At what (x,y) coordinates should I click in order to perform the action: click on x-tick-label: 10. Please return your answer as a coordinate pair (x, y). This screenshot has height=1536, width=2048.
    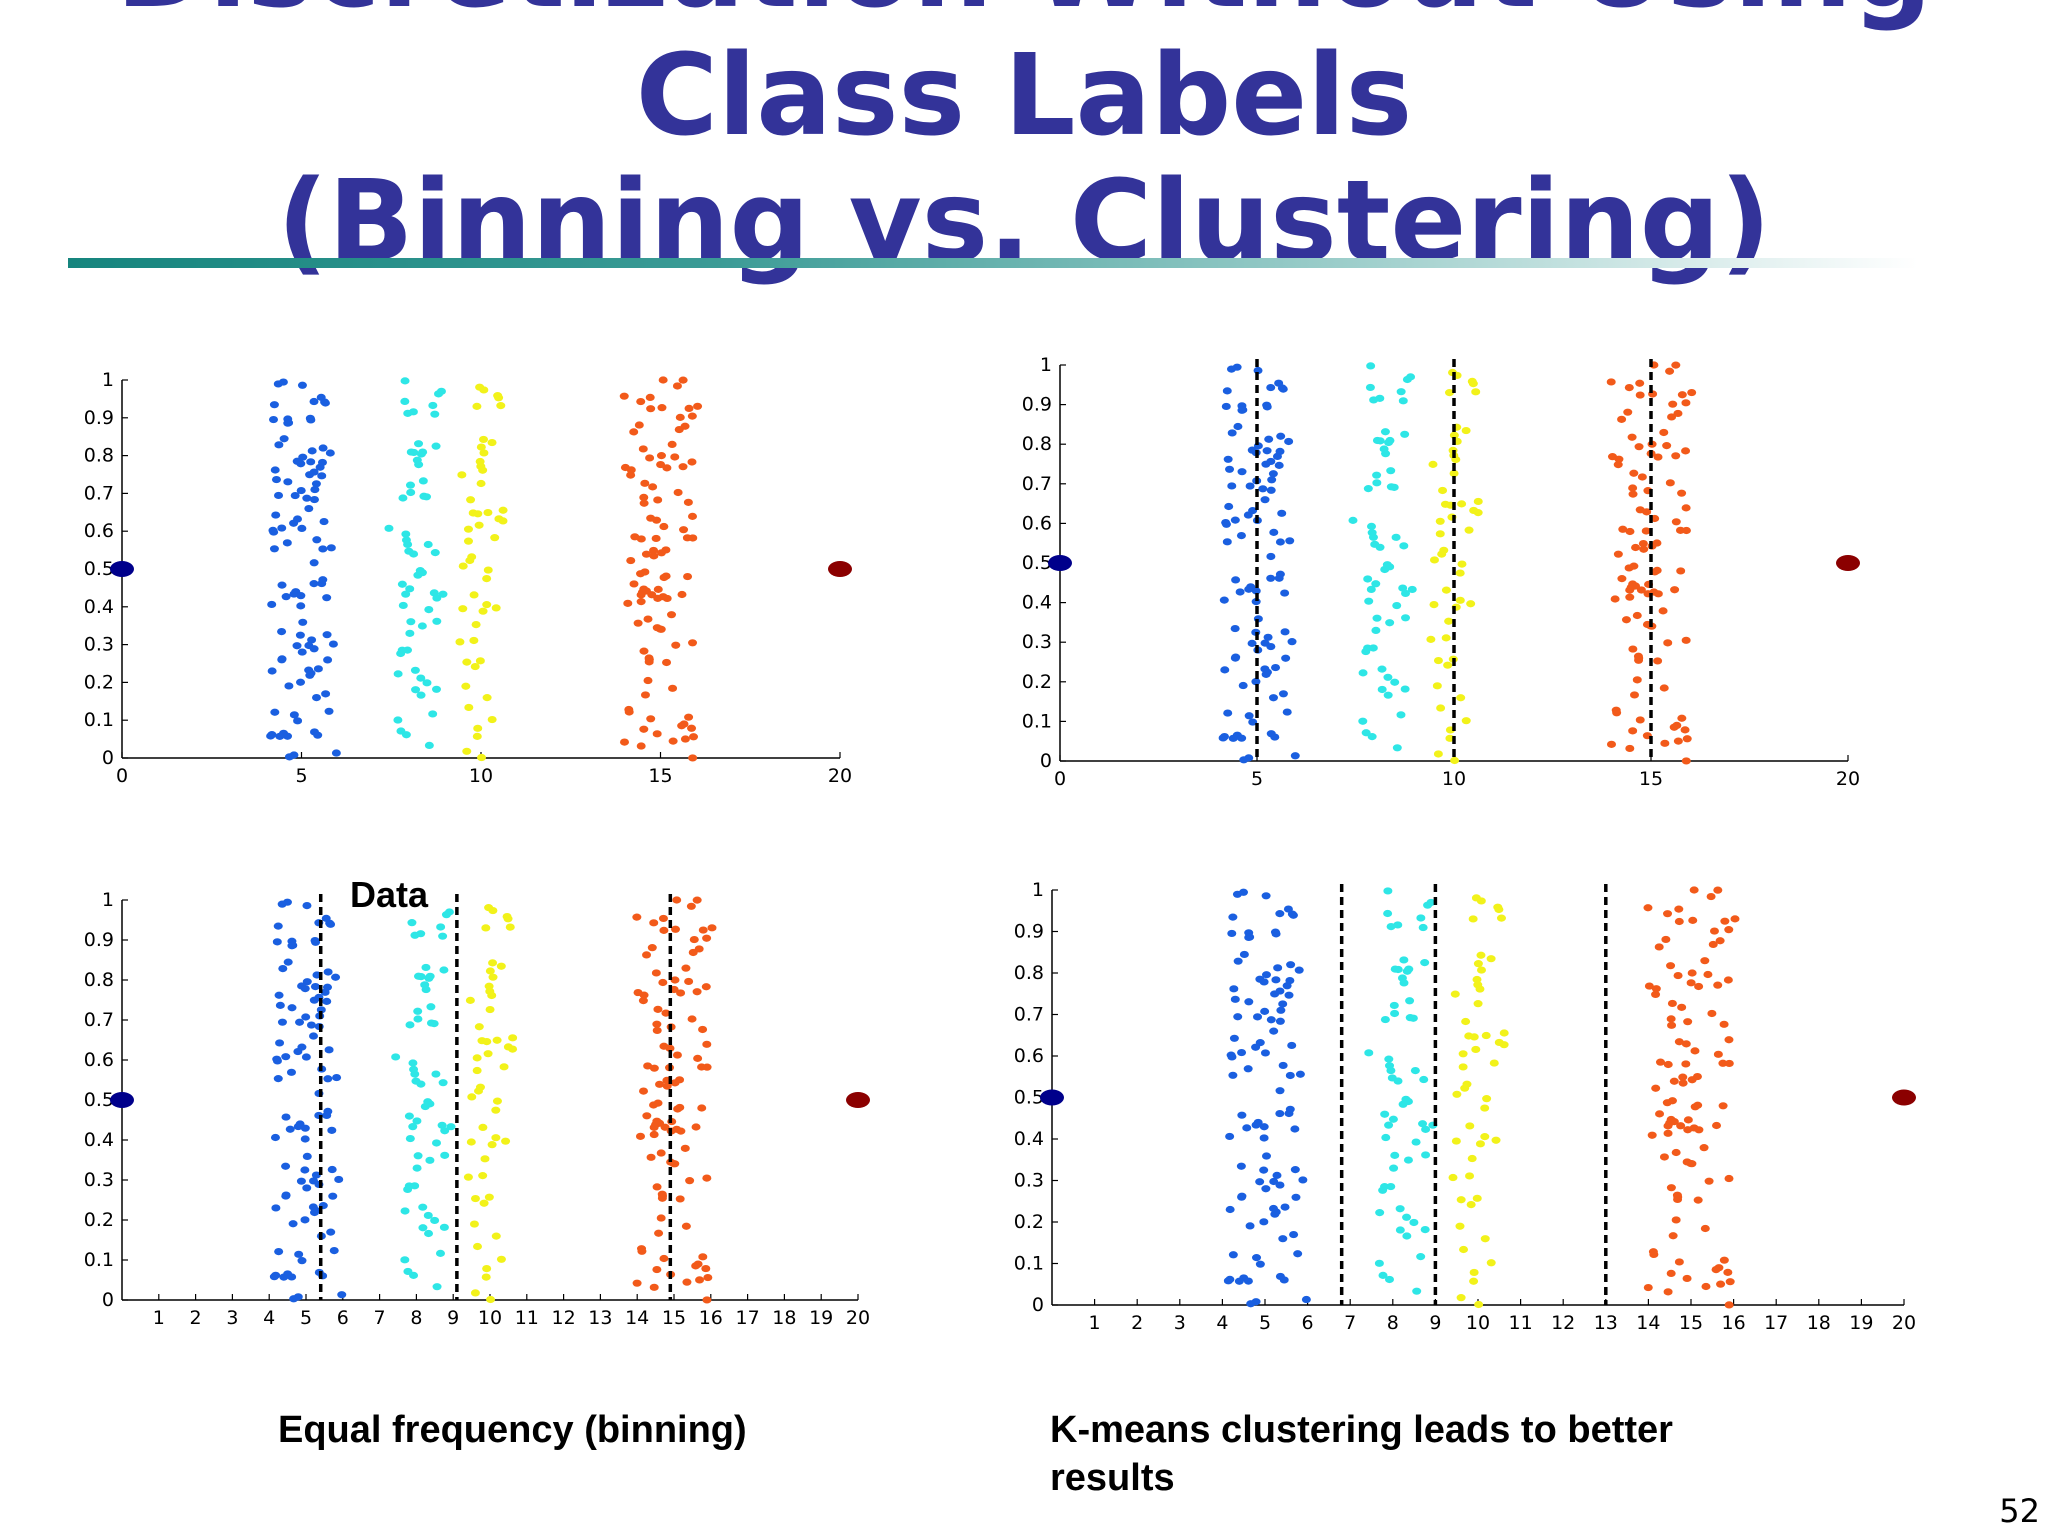
    Looking at the image, I should click on (1478, 1323).